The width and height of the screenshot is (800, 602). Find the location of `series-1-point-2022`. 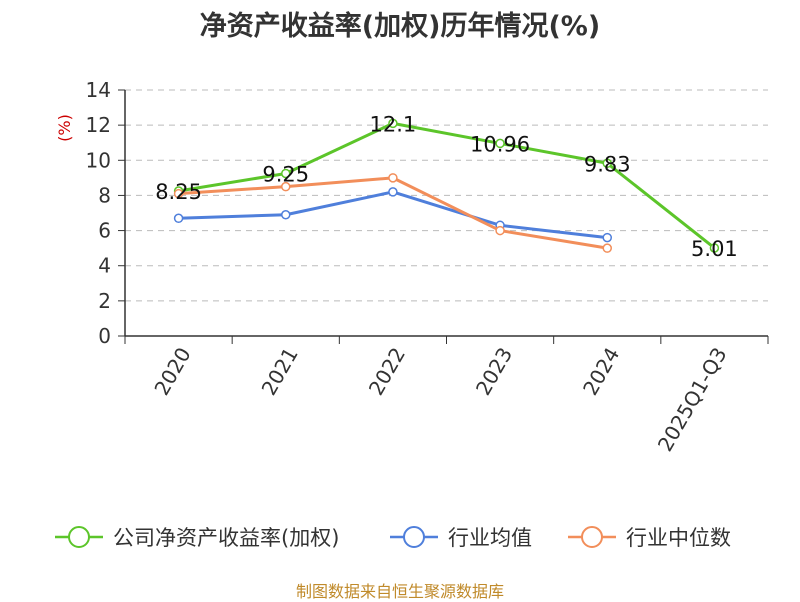

series-1-point-2022 is located at coordinates (393, 192).